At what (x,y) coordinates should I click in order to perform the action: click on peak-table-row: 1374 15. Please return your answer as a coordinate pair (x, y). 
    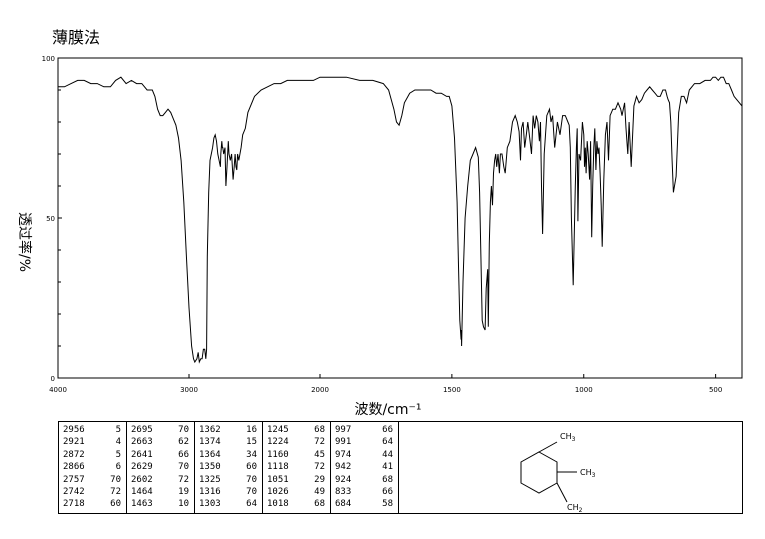
    Looking at the image, I should click on (230, 442).